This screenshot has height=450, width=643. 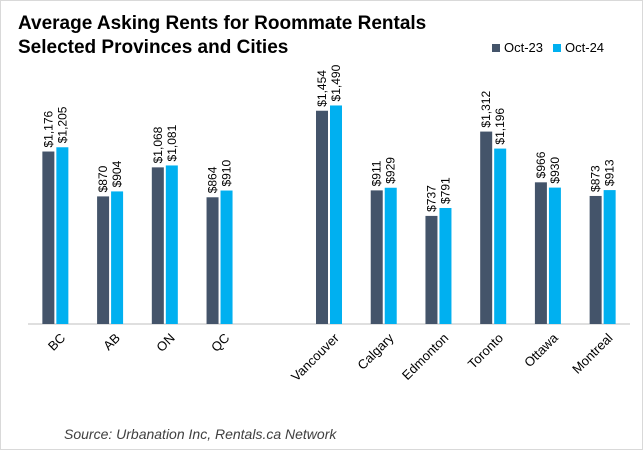 What do you see at coordinates (165, 342) in the screenshot?
I see `category-label-on: ON` at bounding box center [165, 342].